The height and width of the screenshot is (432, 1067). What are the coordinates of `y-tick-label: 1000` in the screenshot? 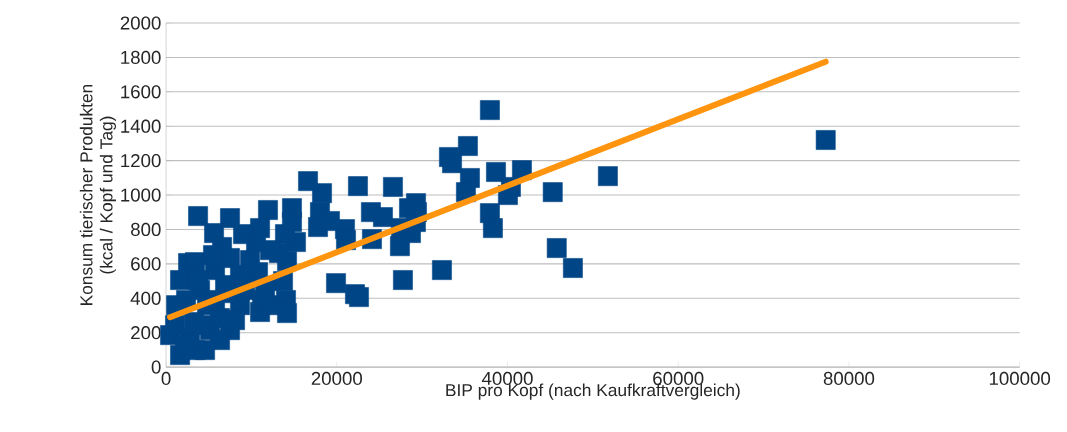 It's located at (141, 195).